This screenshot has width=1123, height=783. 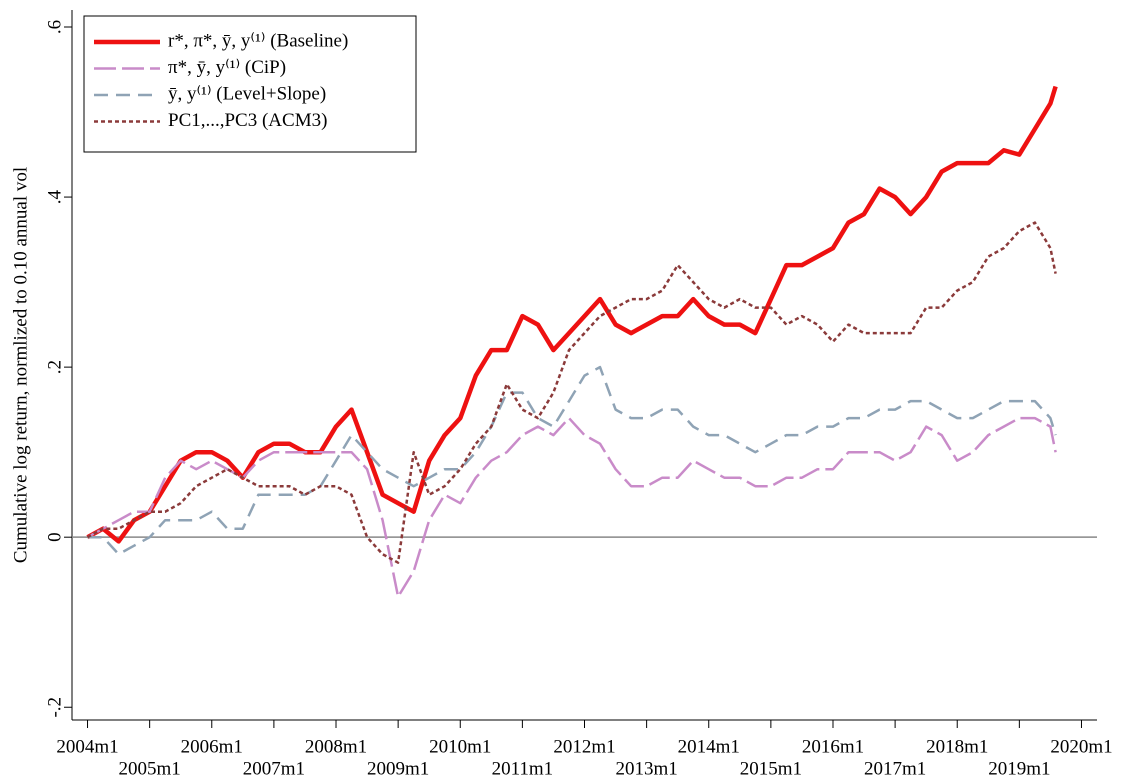 What do you see at coordinates (1019, 768) in the screenshot?
I see `x-tick-label: 2019m1` at bounding box center [1019, 768].